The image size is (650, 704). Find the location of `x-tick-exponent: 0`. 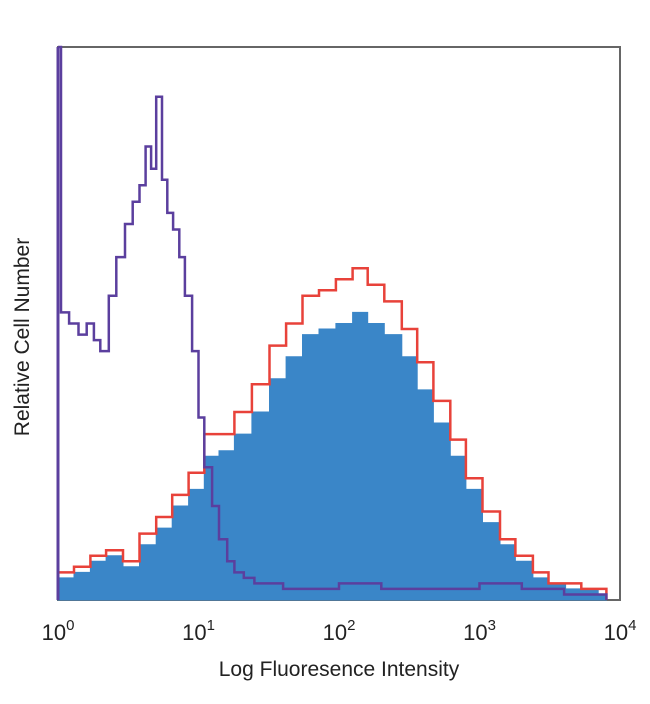

x-tick-exponent: 0 is located at coordinates (70, 625).